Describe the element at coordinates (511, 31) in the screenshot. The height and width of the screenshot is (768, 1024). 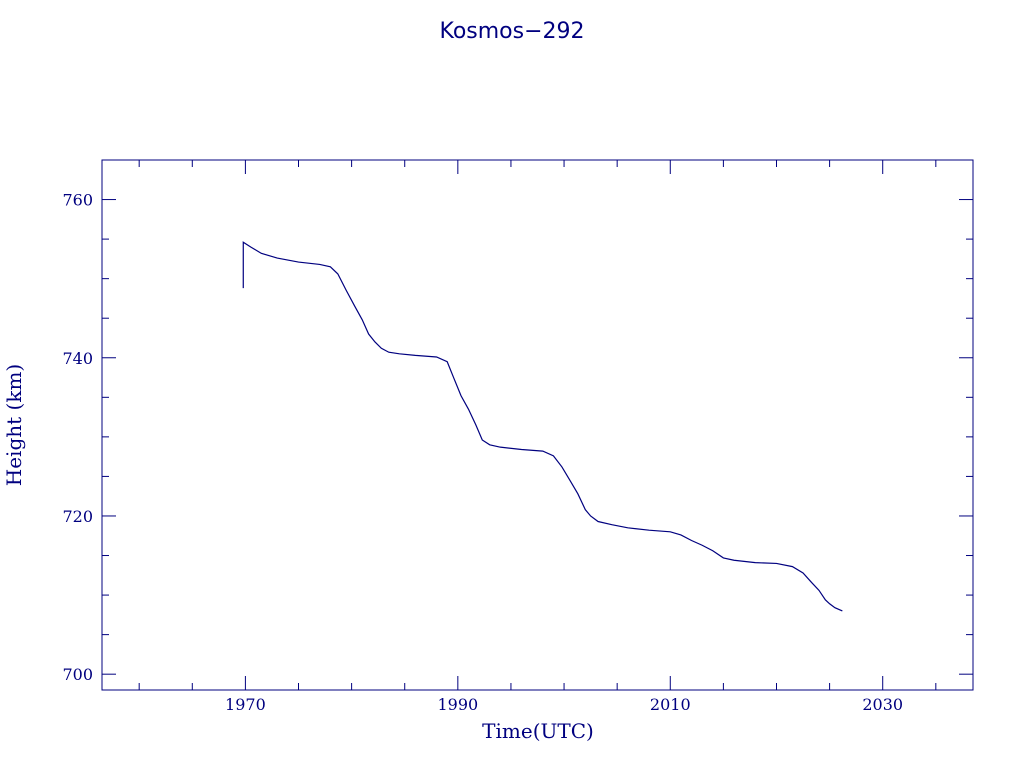
I see `chart-title: Kosmos−292` at that location.